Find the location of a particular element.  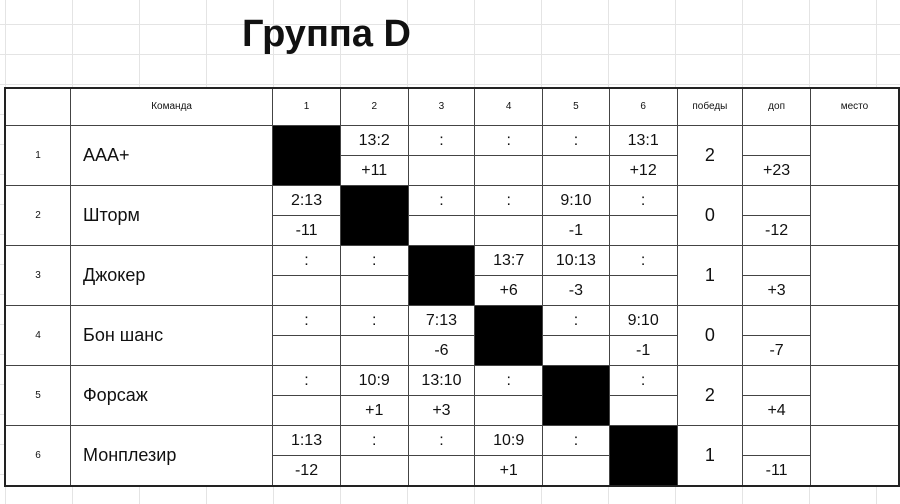

team-name-cell: Джокер is located at coordinates (171, 275).